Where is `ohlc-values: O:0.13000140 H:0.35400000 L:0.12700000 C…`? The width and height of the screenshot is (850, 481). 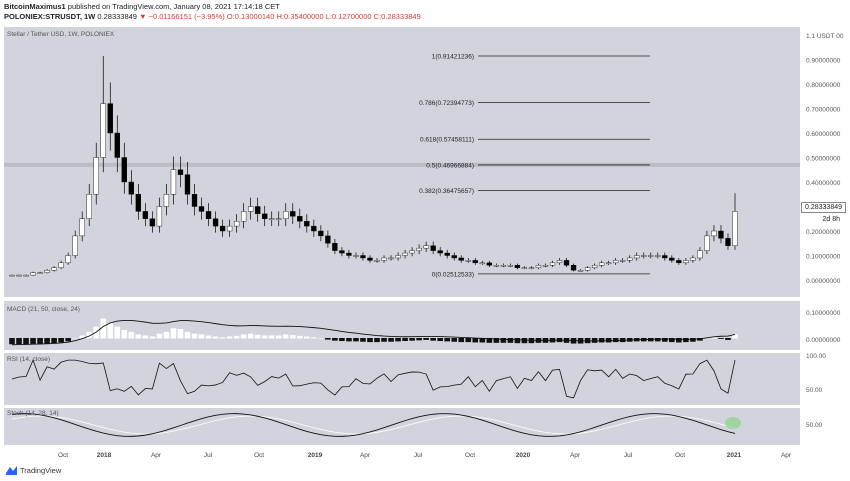
ohlc-values: O:0.13000140 H:0.35400000 L:0.12700000 C… is located at coordinates (323, 16).